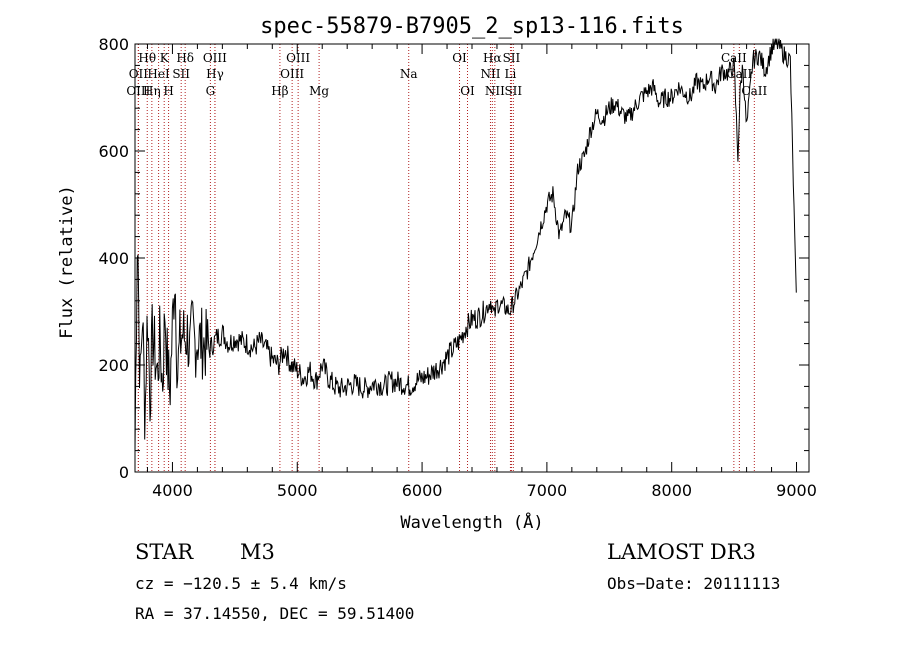 This screenshot has height=649, width=900. What do you see at coordinates (547, 490) in the screenshot?
I see `x-tick-label: 7000` at bounding box center [547, 490].